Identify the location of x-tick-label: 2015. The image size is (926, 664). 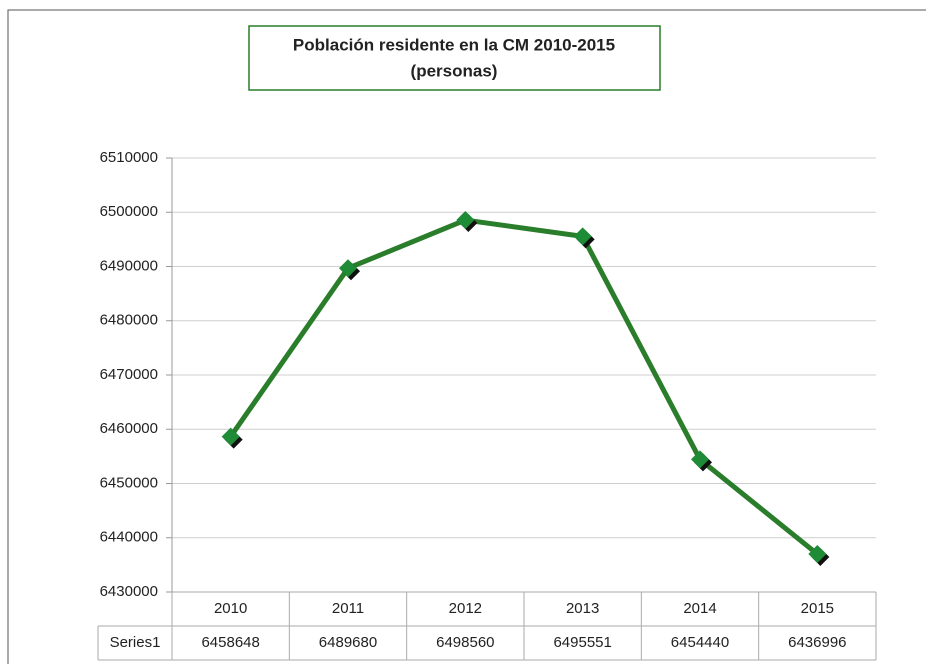
(817, 608).